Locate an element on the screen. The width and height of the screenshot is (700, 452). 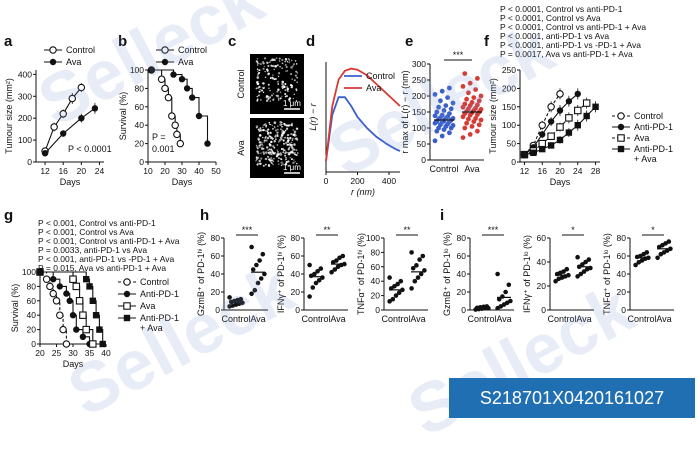
y-axis-label: IFNγ⁺ of PD-1ʰⁱ (%) is located at coordinates (281, 274).